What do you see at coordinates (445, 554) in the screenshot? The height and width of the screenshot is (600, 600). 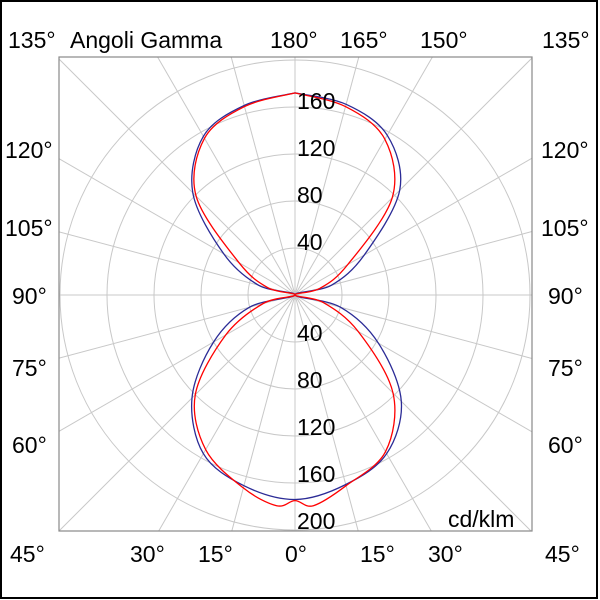 I see `angle-label-bottom-30-right: 30°` at bounding box center [445, 554].